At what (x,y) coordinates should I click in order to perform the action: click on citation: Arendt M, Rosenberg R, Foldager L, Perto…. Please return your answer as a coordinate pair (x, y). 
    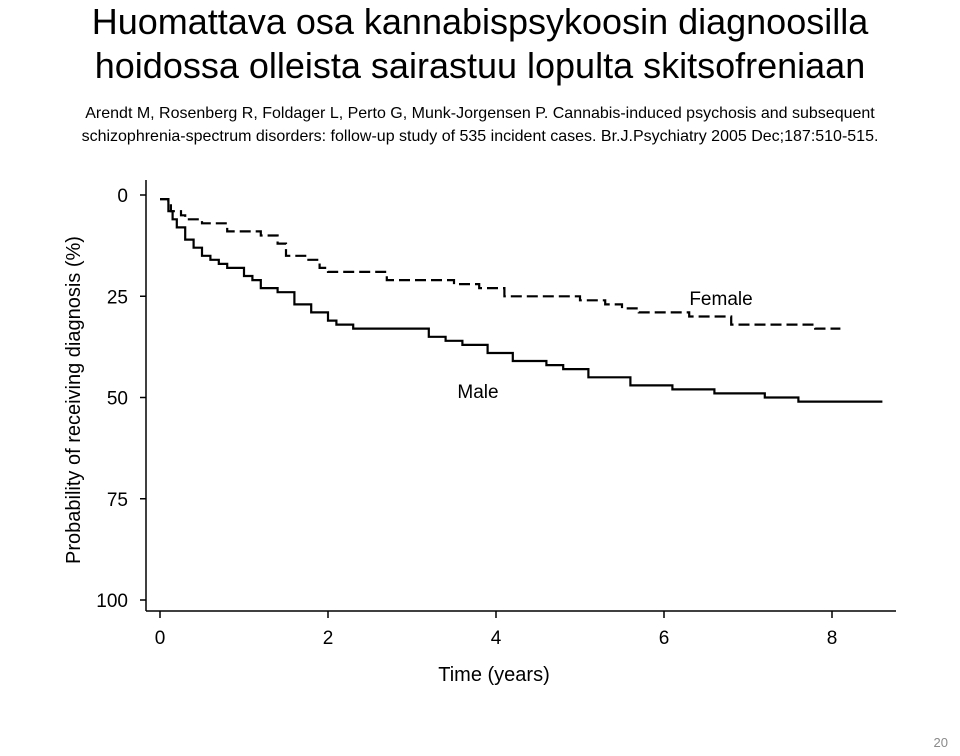
    Looking at the image, I should click on (480, 125).